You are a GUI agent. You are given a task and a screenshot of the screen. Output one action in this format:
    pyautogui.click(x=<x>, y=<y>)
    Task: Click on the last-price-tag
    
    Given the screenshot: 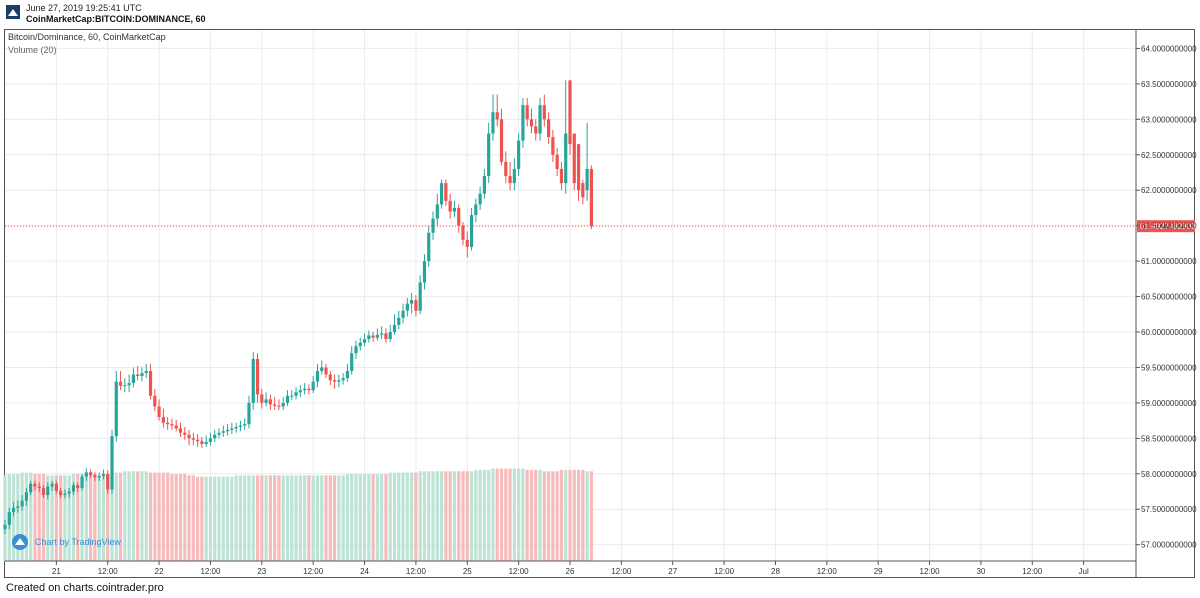 What is the action you would take?
    pyautogui.click(x=1166, y=226)
    